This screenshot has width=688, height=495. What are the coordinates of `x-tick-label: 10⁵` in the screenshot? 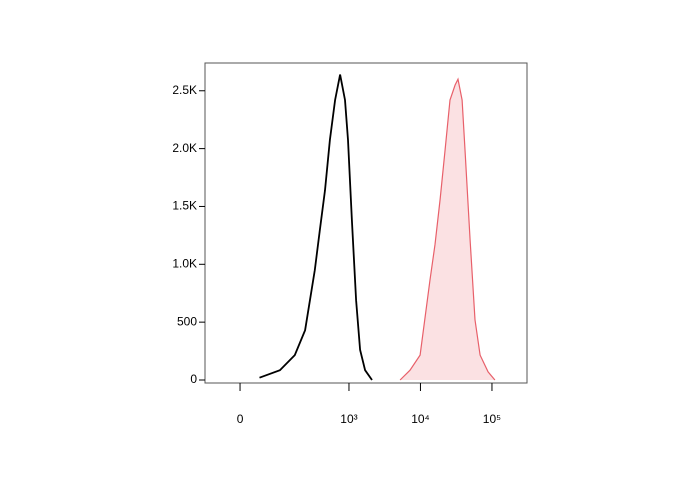 It's located at (492, 419).